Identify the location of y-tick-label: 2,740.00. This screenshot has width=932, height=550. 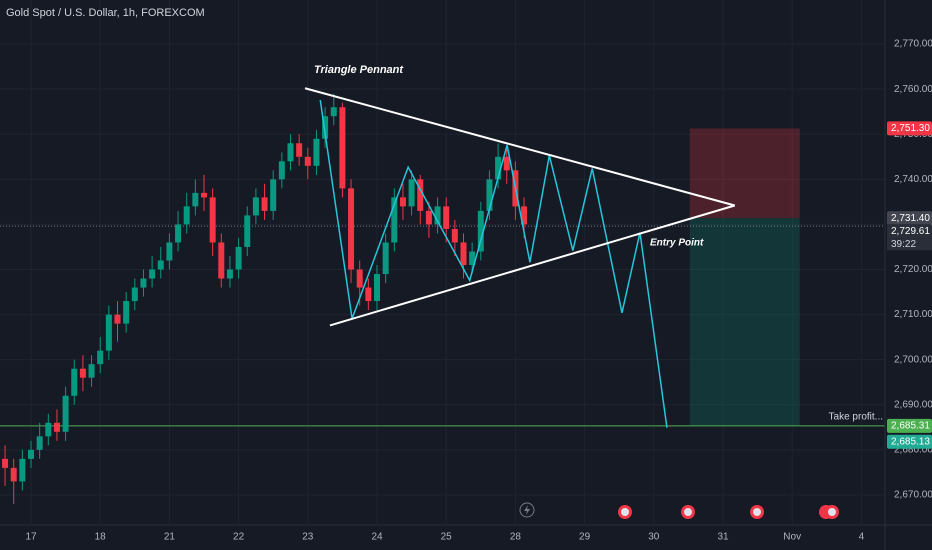
(913, 179).